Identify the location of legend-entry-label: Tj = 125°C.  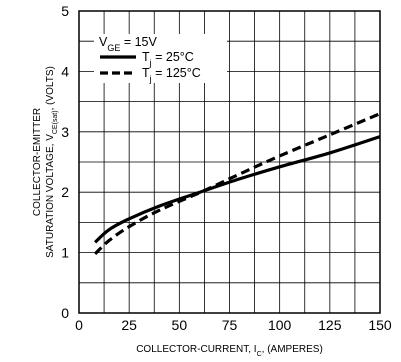
(171, 75).